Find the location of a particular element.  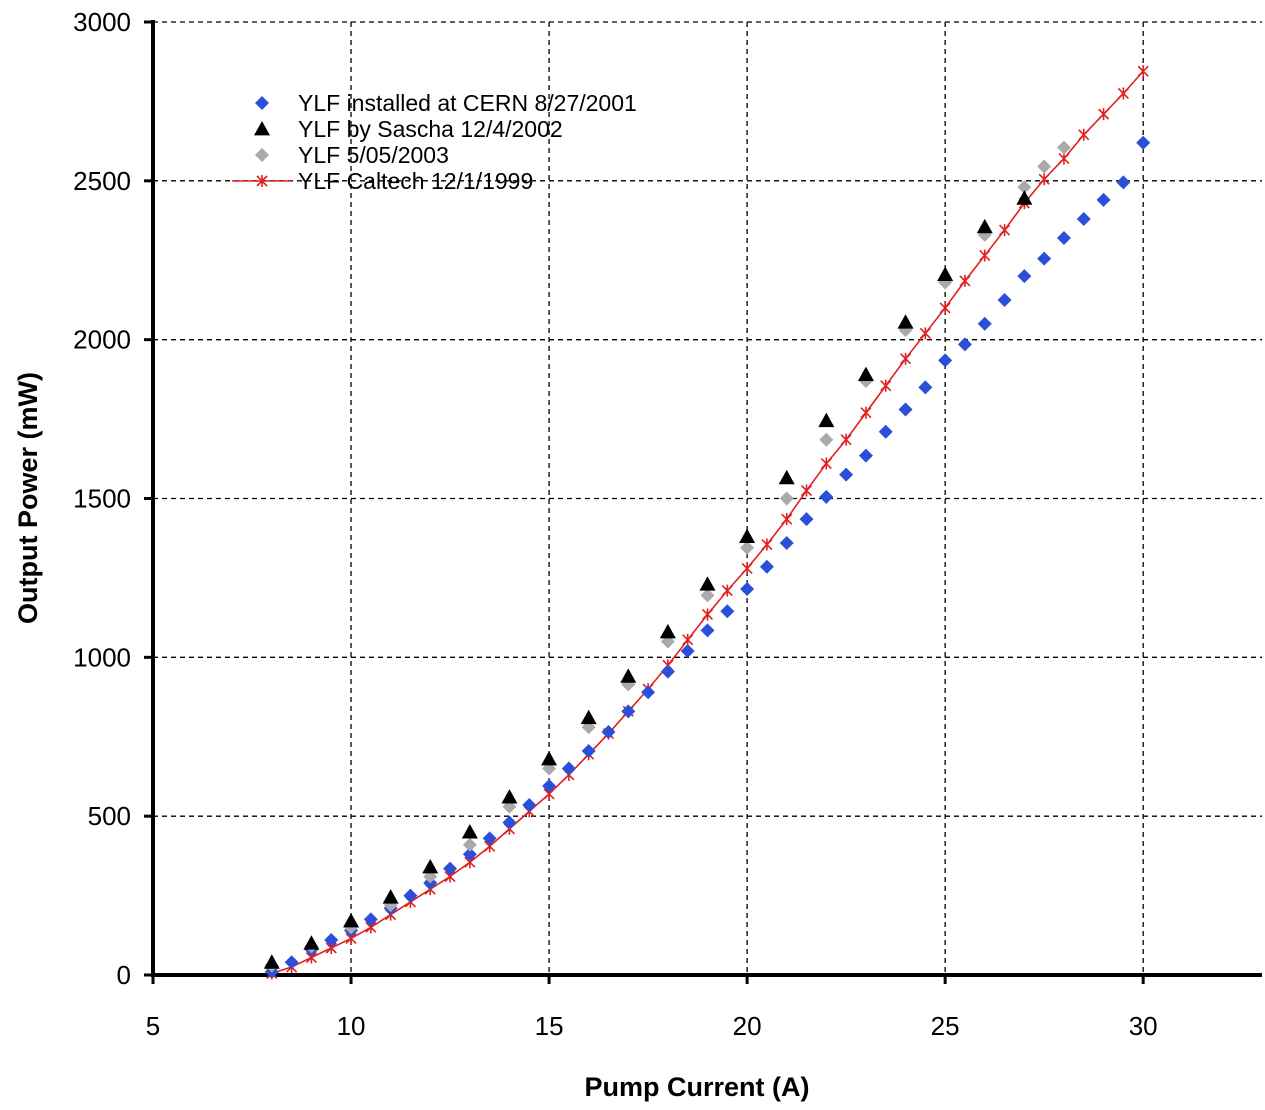

x-tick-label: 25 is located at coordinates (945, 1026).